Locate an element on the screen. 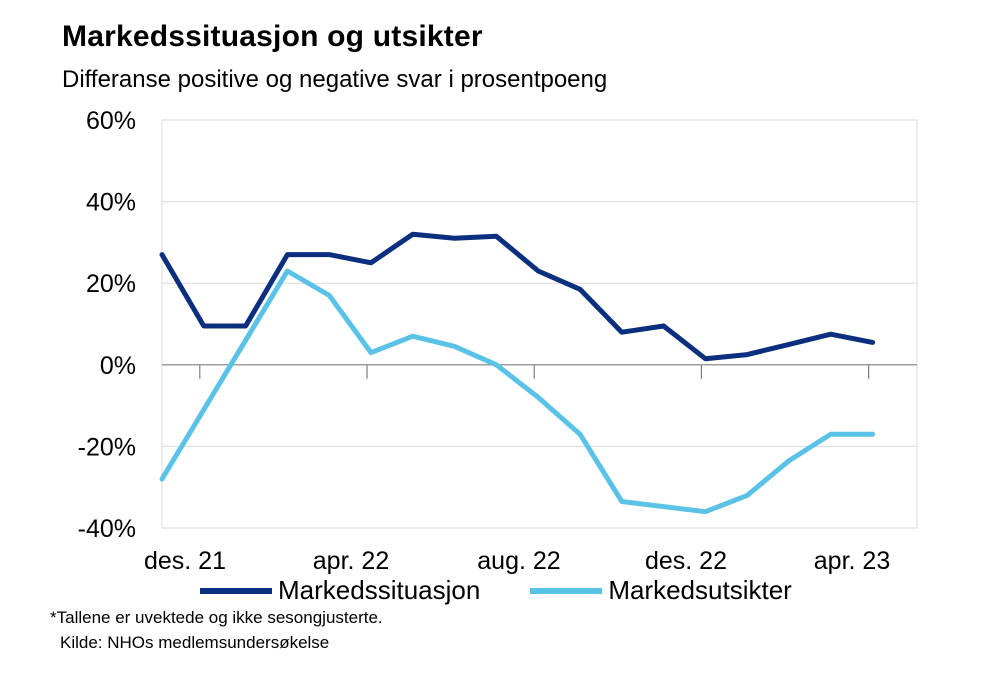  legend-item-markedsutsikter: Markedsutsikter is located at coordinates (661, 590).